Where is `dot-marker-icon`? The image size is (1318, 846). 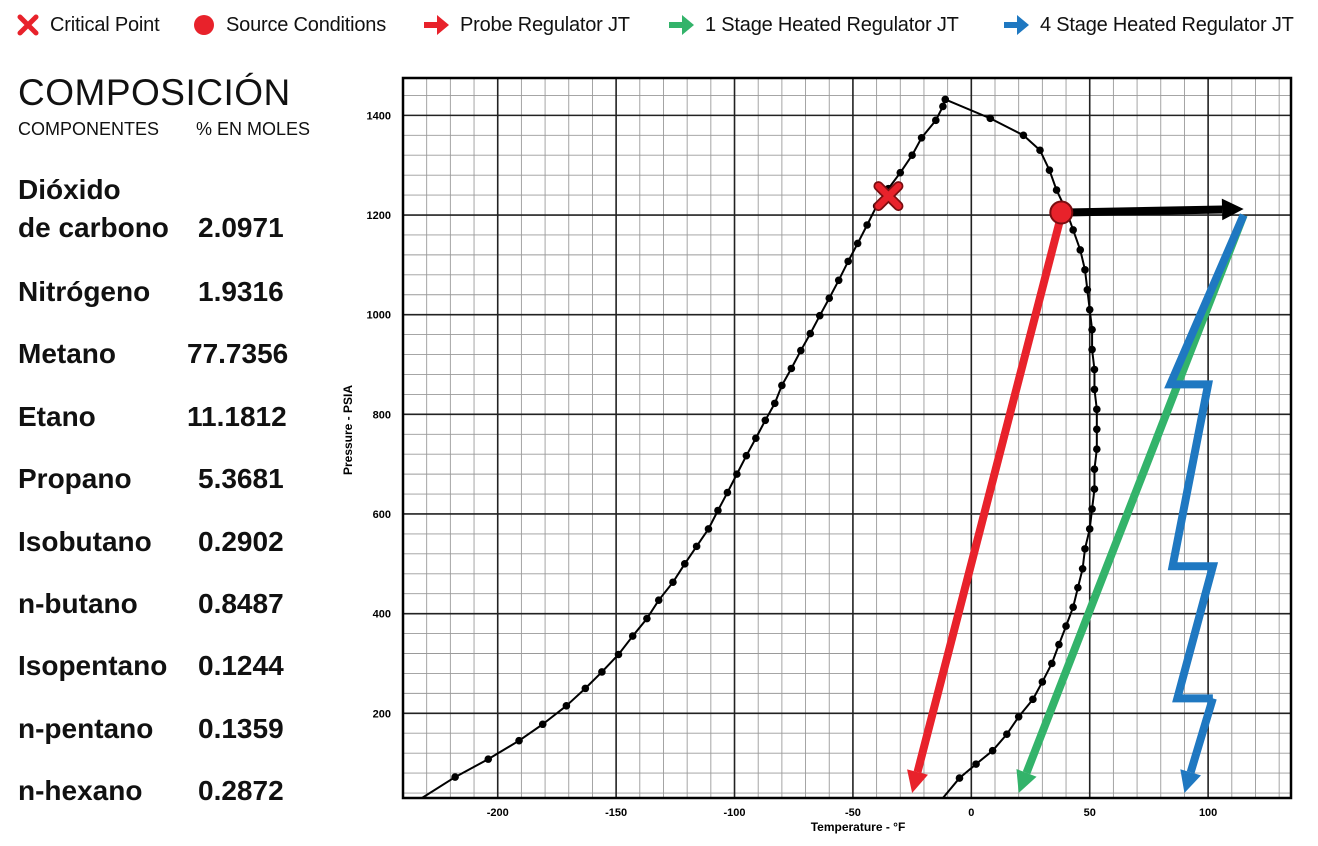
dot-marker-icon is located at coordinates (204, 25).